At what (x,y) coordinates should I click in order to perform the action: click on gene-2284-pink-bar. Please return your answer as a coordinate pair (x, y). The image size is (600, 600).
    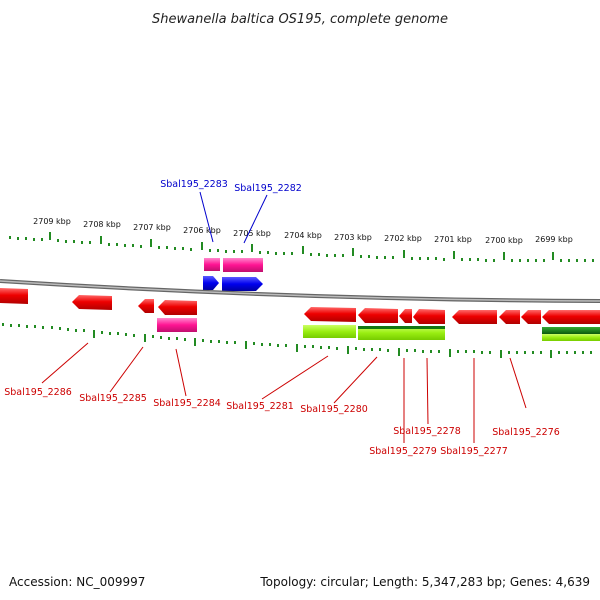
    Looking at the image, I should click on (177, 325).